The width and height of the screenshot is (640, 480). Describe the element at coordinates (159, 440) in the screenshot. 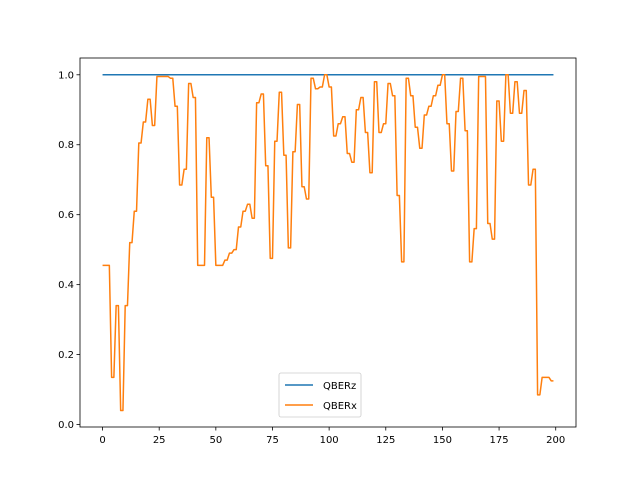

I see `x-tick-label: 25` at that location.